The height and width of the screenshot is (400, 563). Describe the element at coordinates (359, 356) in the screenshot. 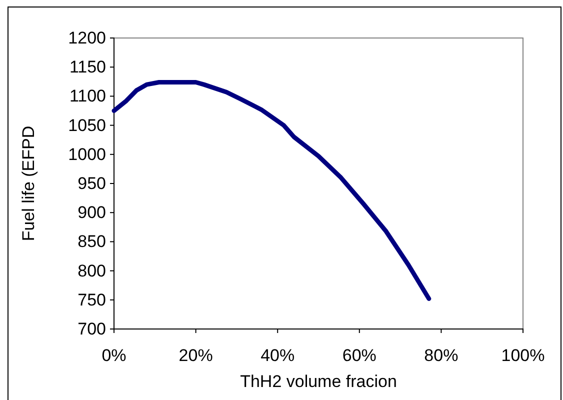

I see `x-tick-label: 60%` at that location.